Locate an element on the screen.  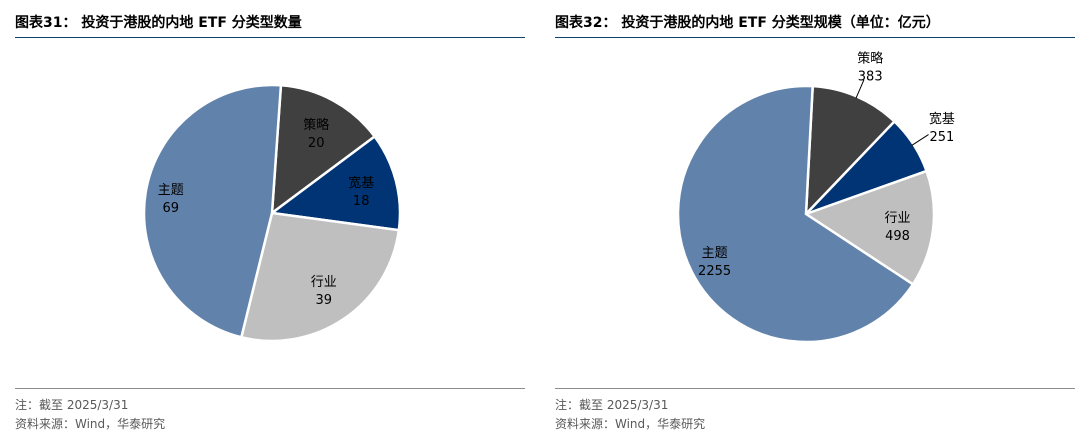
pie-chart-count: 策略 20 宽基 18 行业 39 主题 69 is located at coordinates (272, 213).